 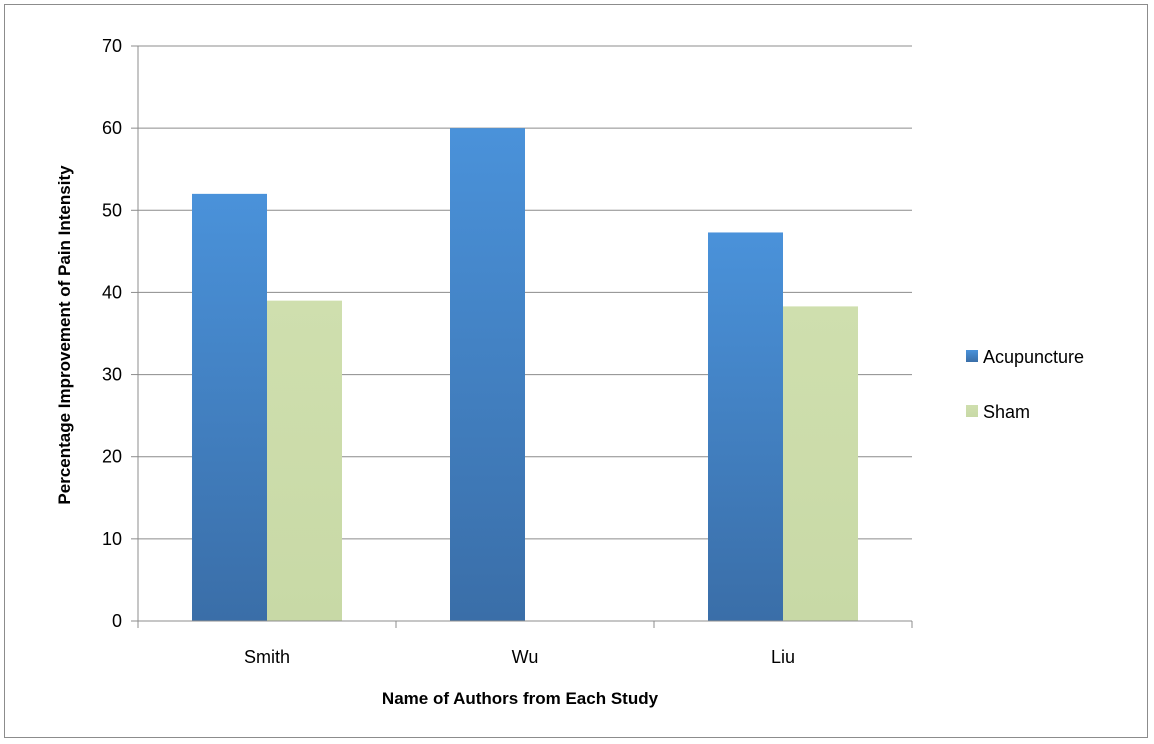 I want to click on x-axis-title: Name of Authors from Each Study, so click(x=520, y=698).